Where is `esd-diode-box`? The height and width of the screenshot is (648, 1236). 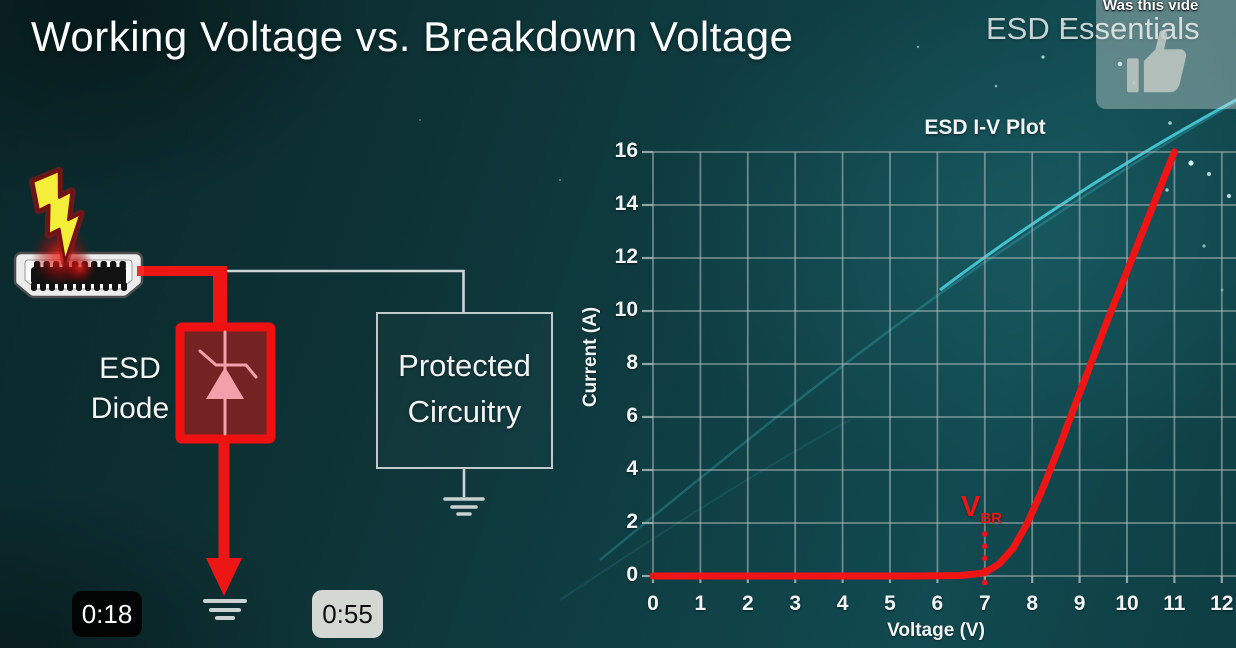 esd-diode-box is located at coordinates (225, 471).